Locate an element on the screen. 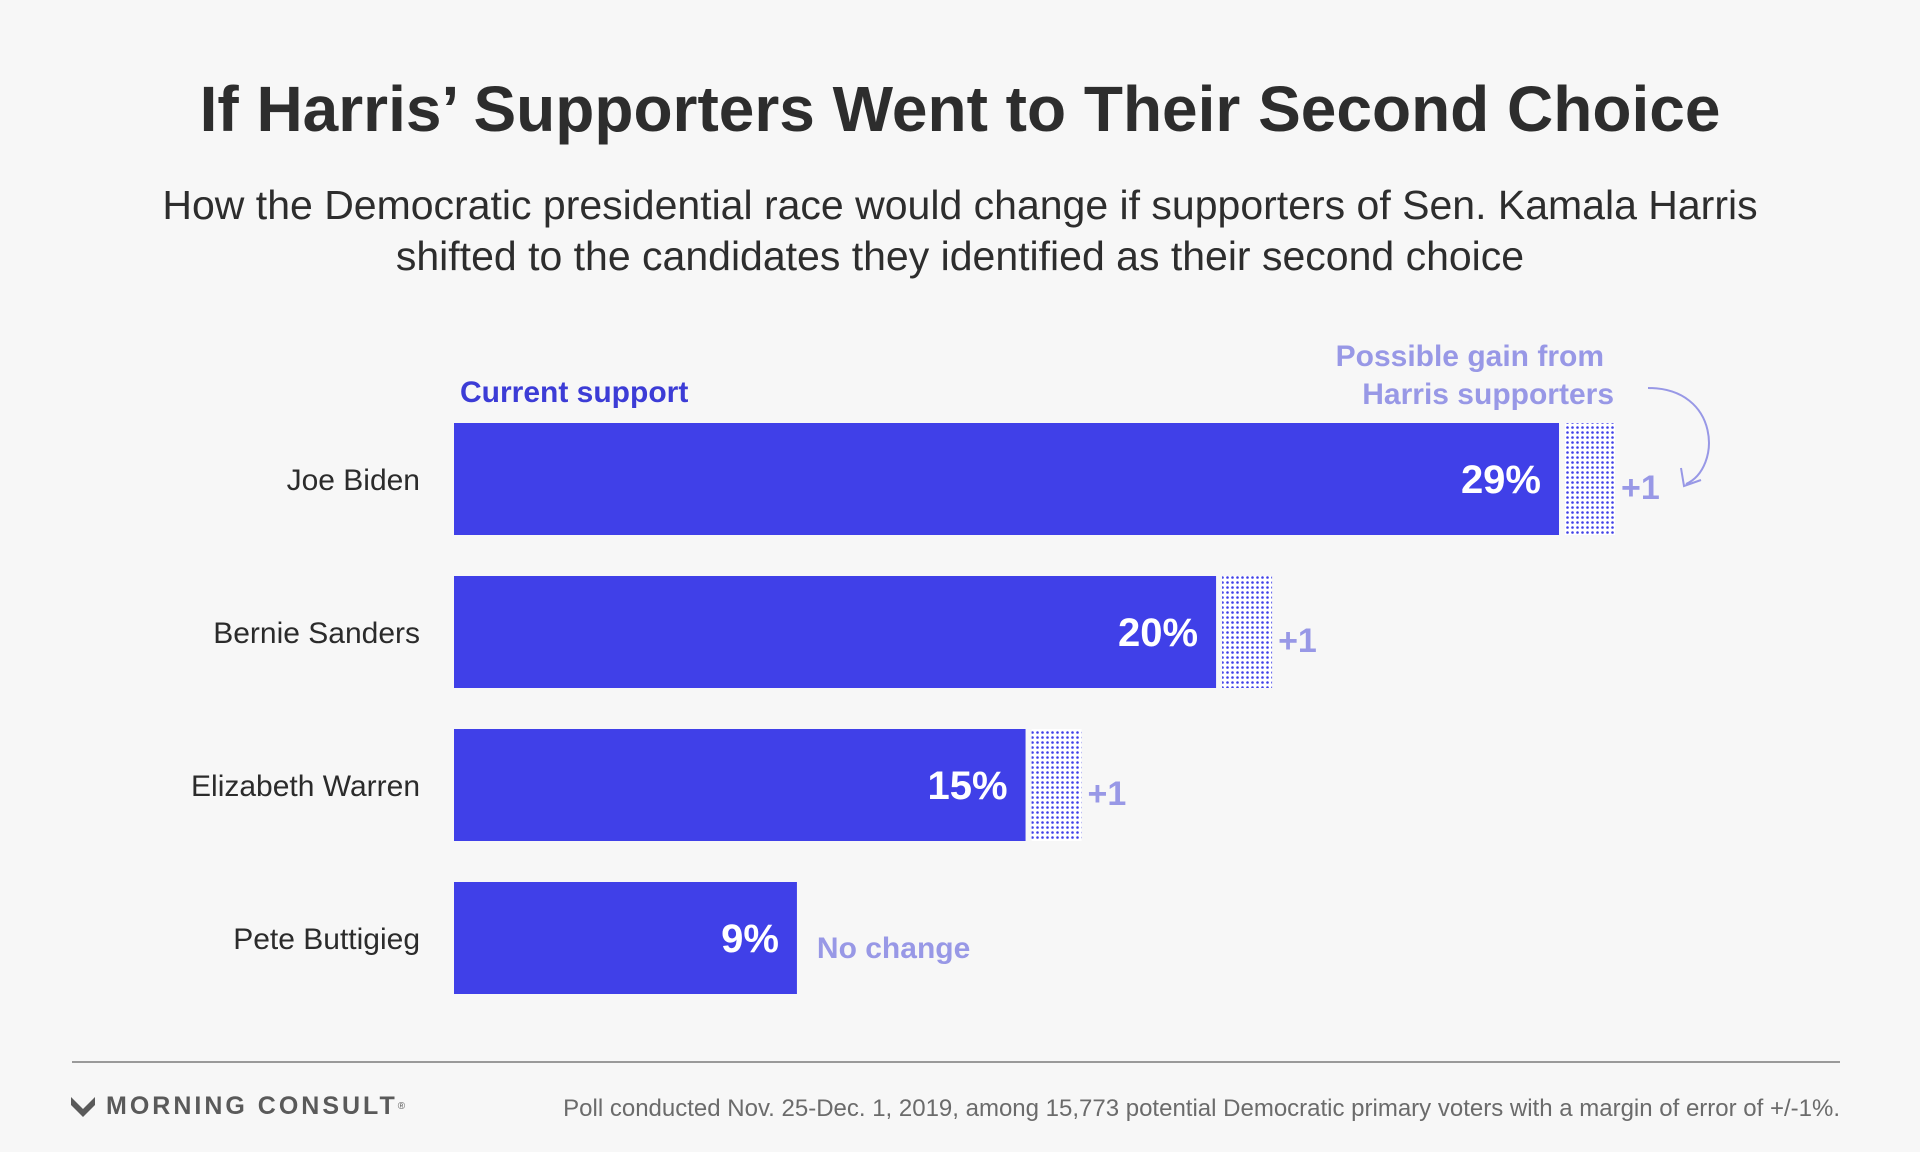 The image size is (1920, 1152). brand-logo: MORNING CONSULT ® is located at coordinates (237, 1106).